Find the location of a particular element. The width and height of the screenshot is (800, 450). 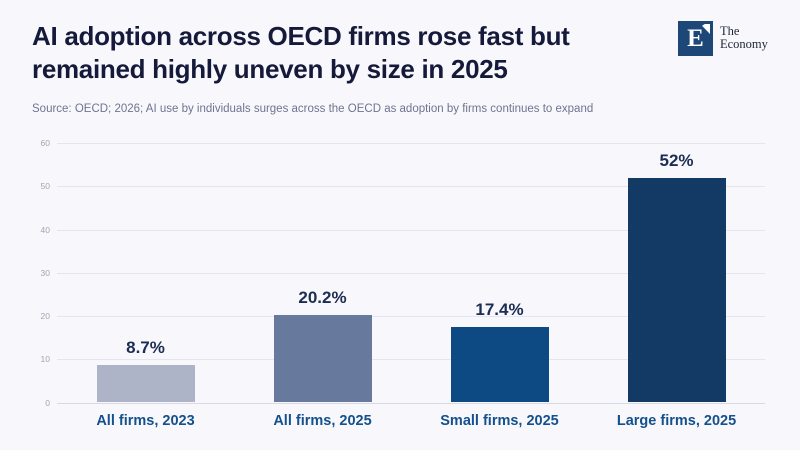

the-economy-logo: E The Economy is located at coordinates (723, 38).